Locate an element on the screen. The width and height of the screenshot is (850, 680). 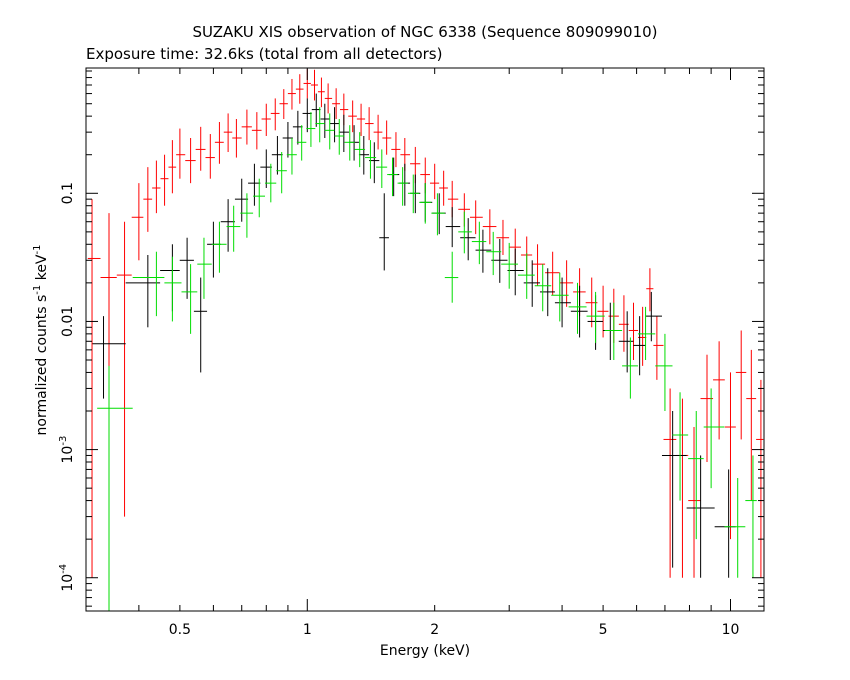
y-axis-label-mid: keV is located at coordinates (42, 269).